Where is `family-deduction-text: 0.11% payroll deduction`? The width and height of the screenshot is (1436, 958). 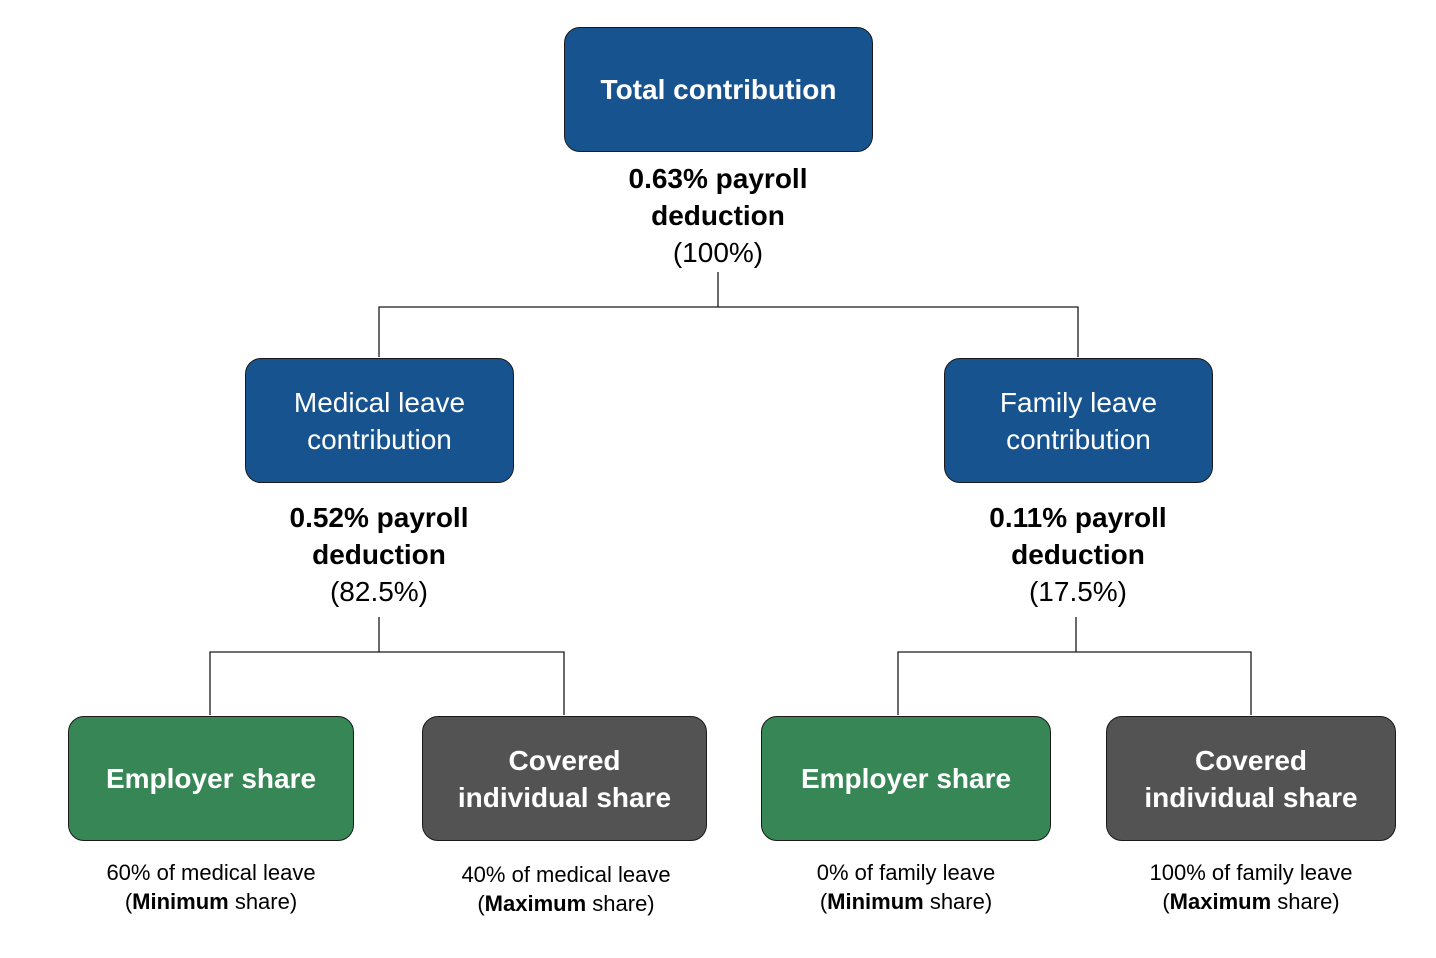
family-deduction-text: 0.11% payroll deduction is located at coordinates (1078, 536).